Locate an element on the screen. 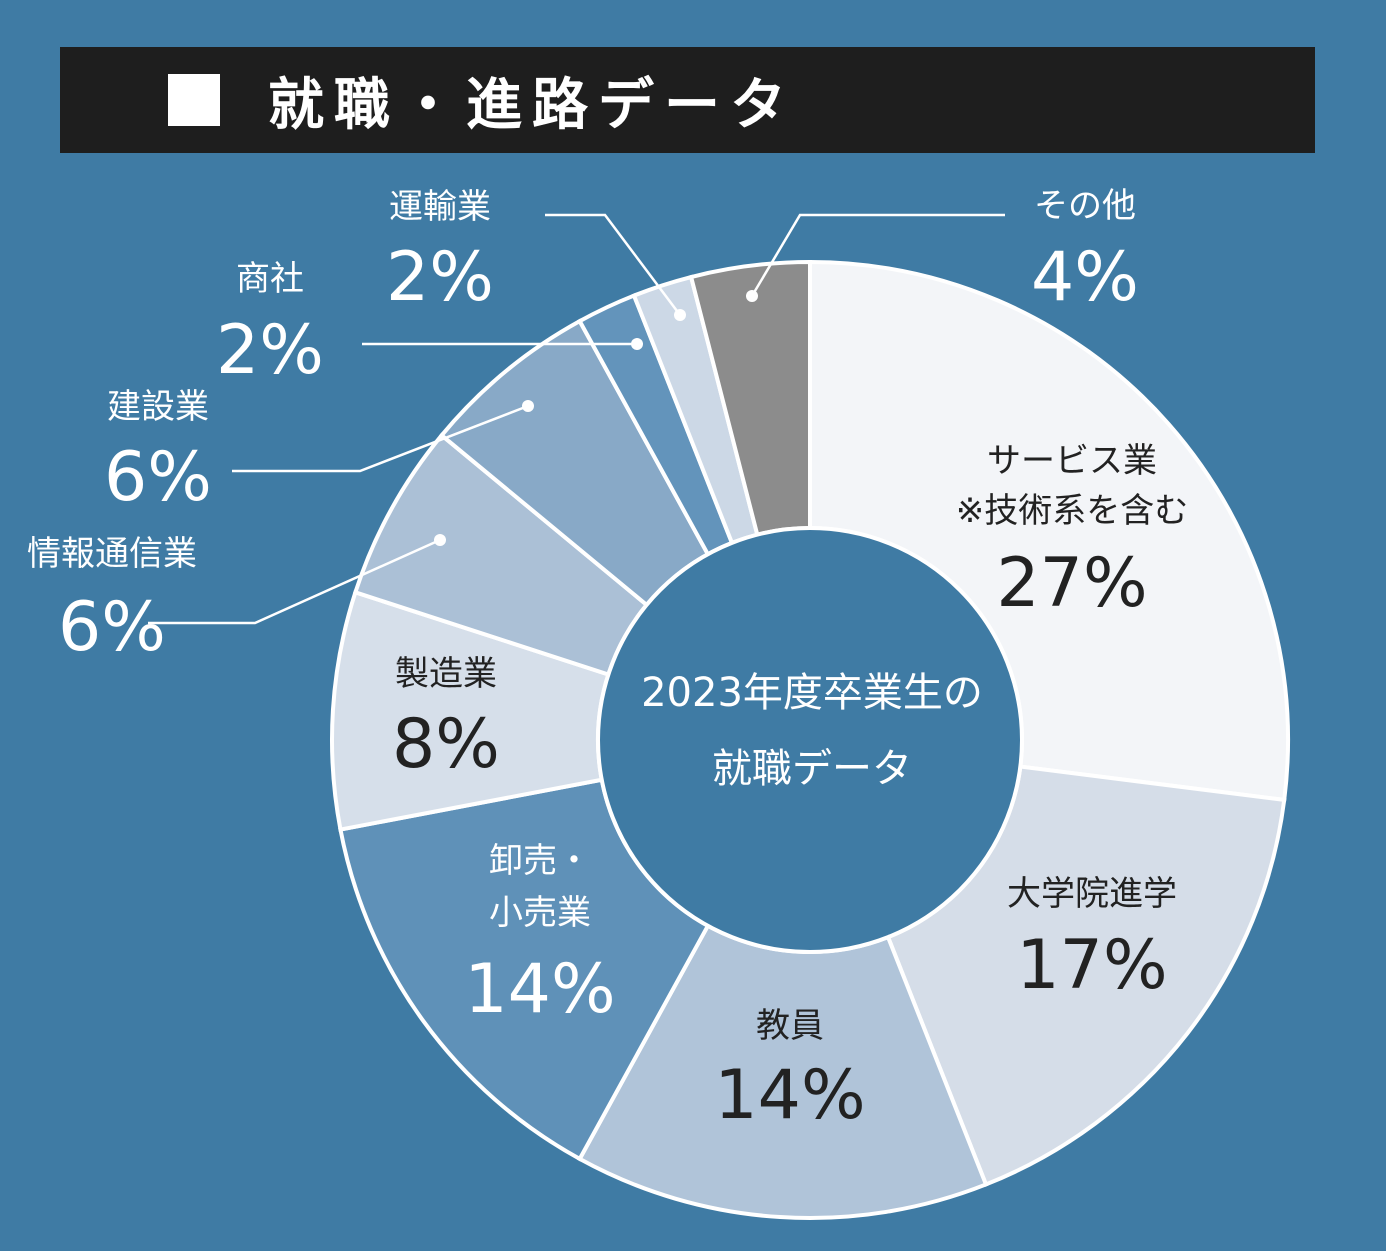  label-construction: 建設業 is located at coordinates (158, 407).